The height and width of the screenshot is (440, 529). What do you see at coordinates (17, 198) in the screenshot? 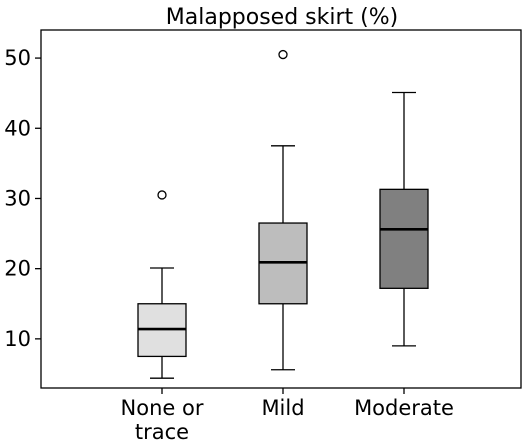
I see `y-tick-label: 30` at bounding box center [17, 198].